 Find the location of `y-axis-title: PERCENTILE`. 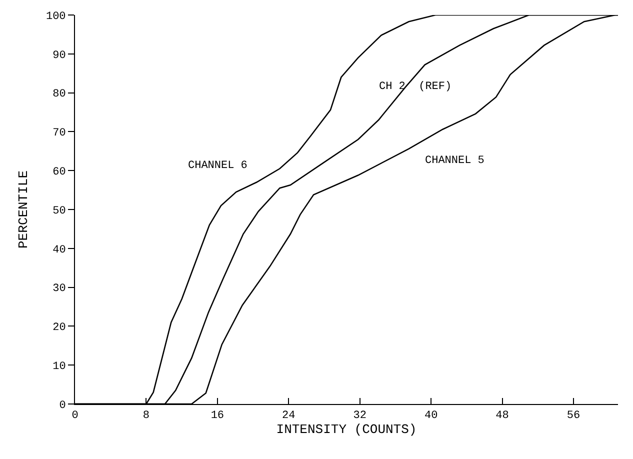

y-axis-title: PERCENTILE is located at coordinates (23, 209).